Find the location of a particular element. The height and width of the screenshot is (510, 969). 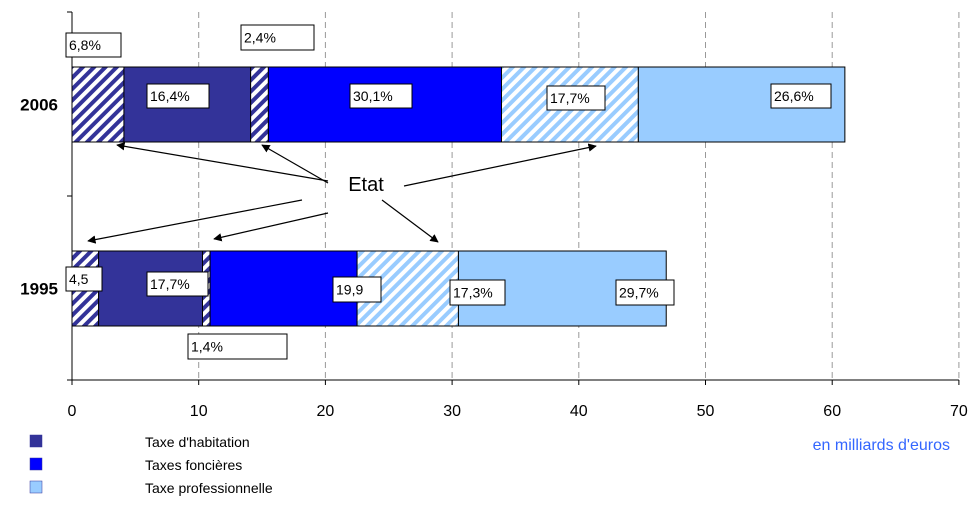

label-2006-3-box is located at coordinates (381, 96).